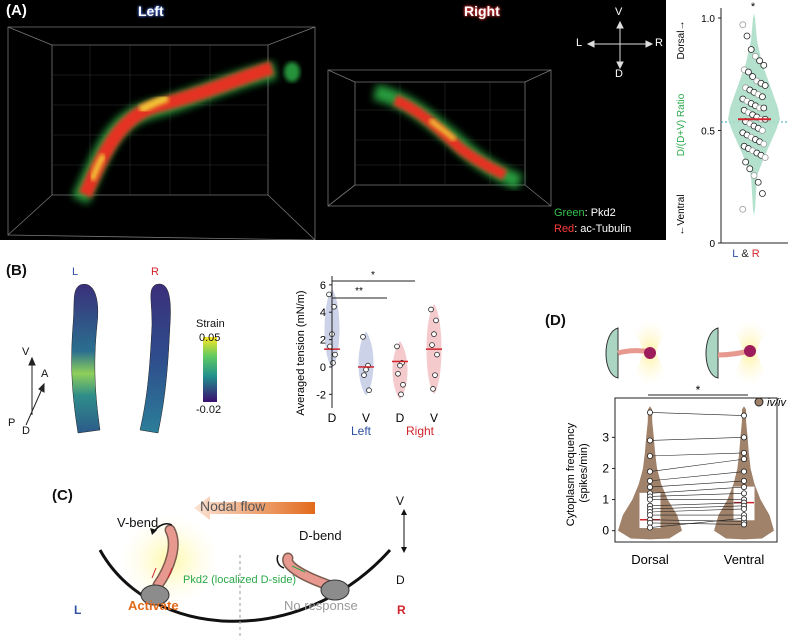  What do you see at coordinates (712, 353) in the screenshot?
I see `cell-ventral` at bounding box center [712, 353].